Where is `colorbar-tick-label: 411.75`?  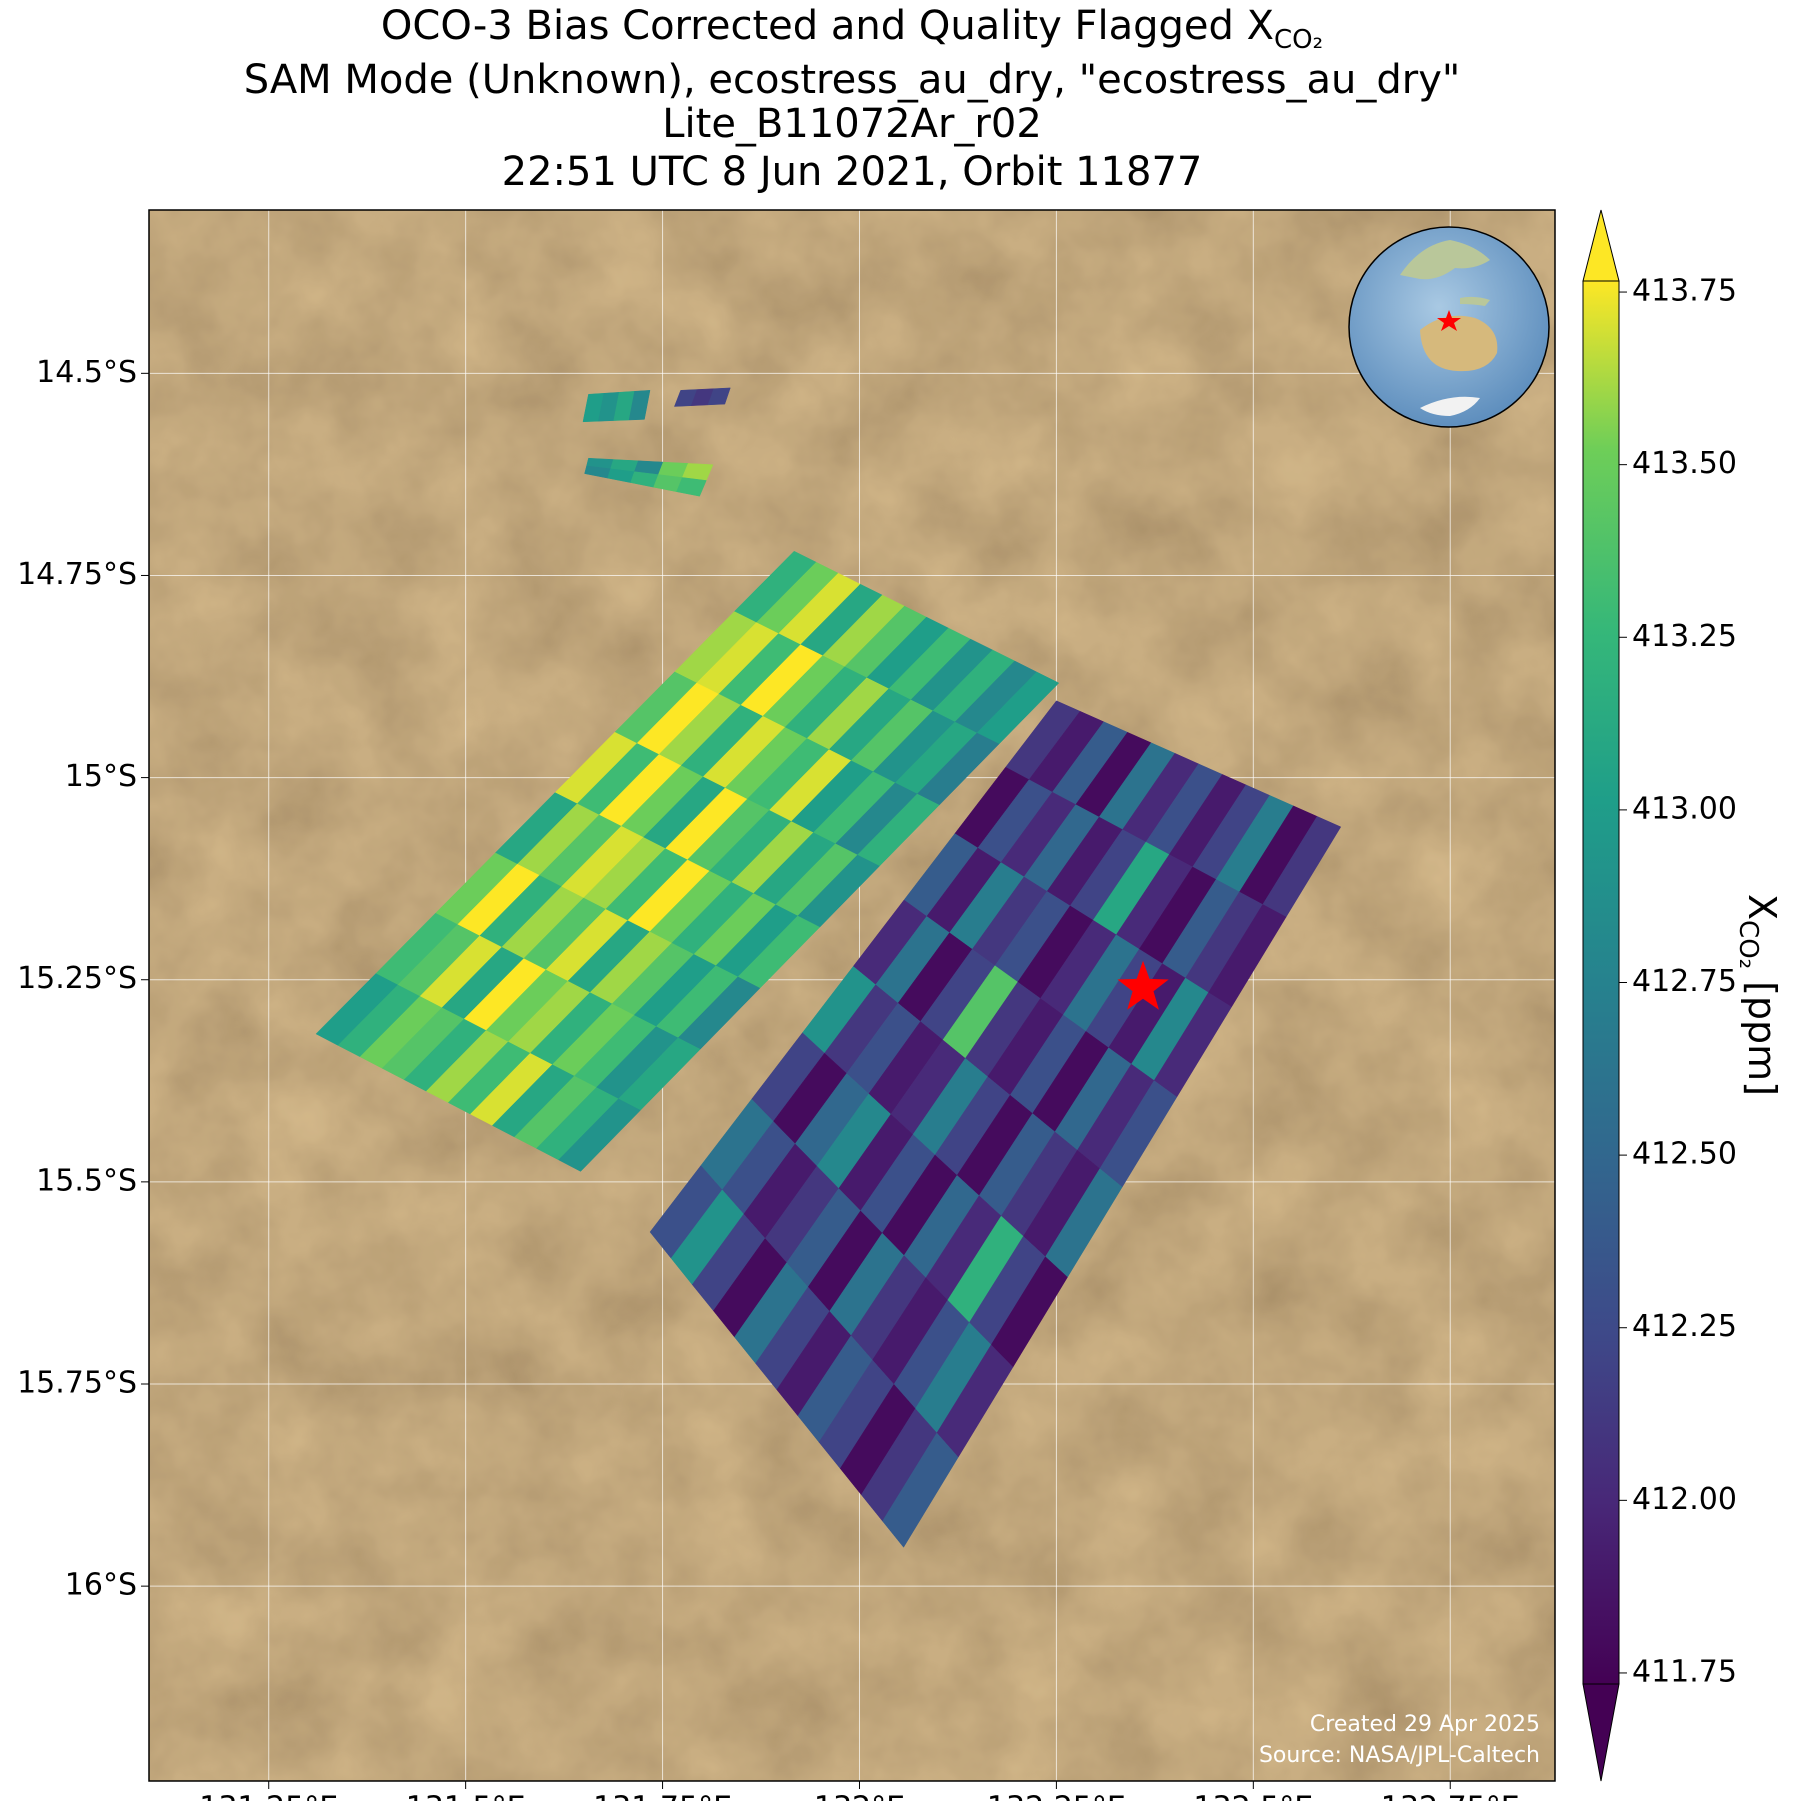 colorbar-tick-label: 411.75 is located at coordinates (1684, 1671).